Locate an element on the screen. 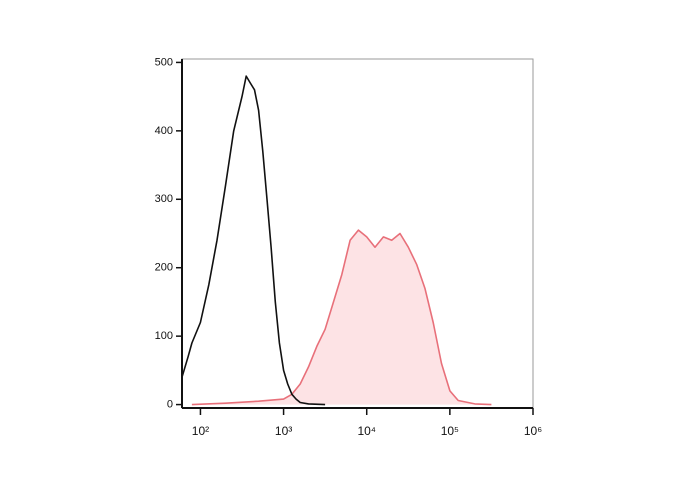 This screenshot has height=495, width=688. x-tick-label: 10² is located at coordinates (200, 431).